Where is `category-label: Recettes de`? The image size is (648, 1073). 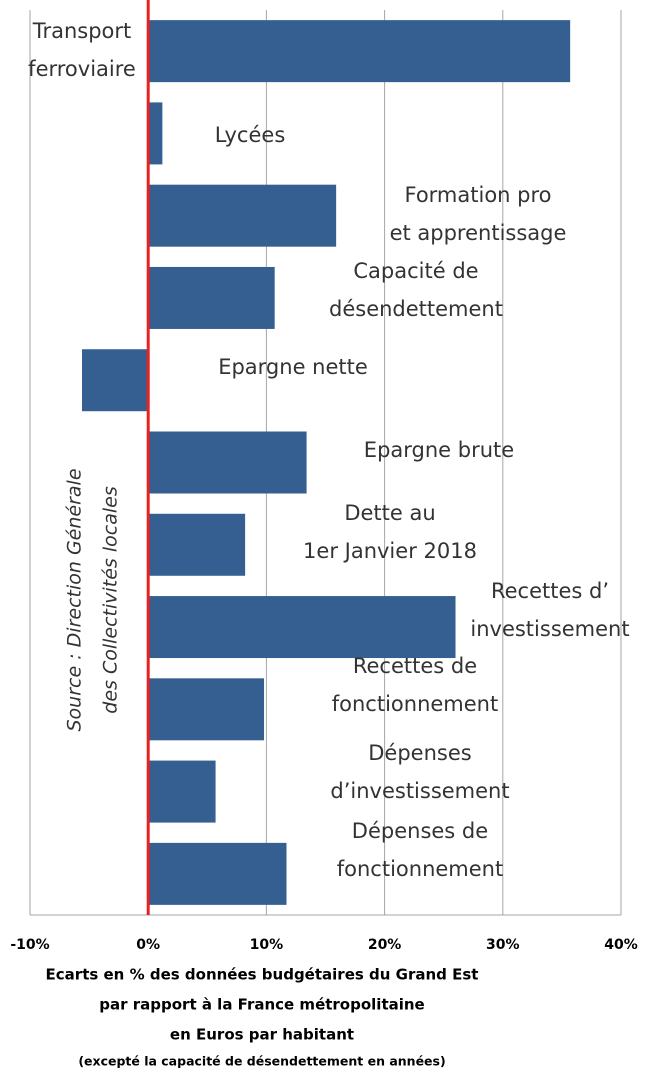
category-label: Recettes de is located at coordinates (415, 666).